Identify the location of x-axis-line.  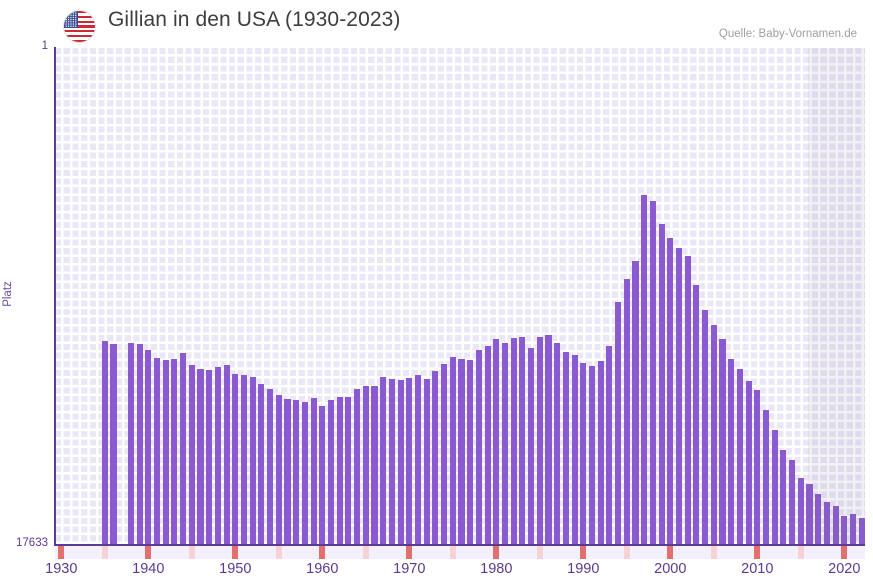
(459, 545).